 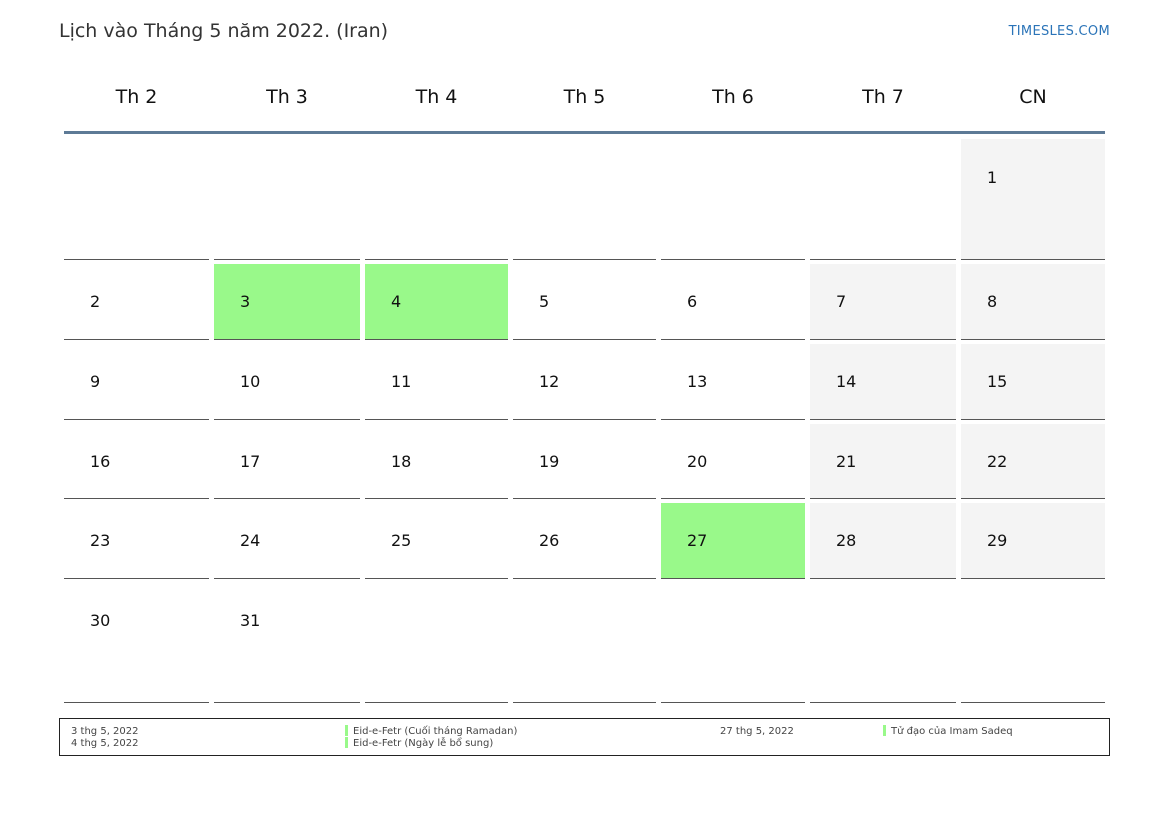 I want to click on day-cell: 31, so click(x=287, y=643).